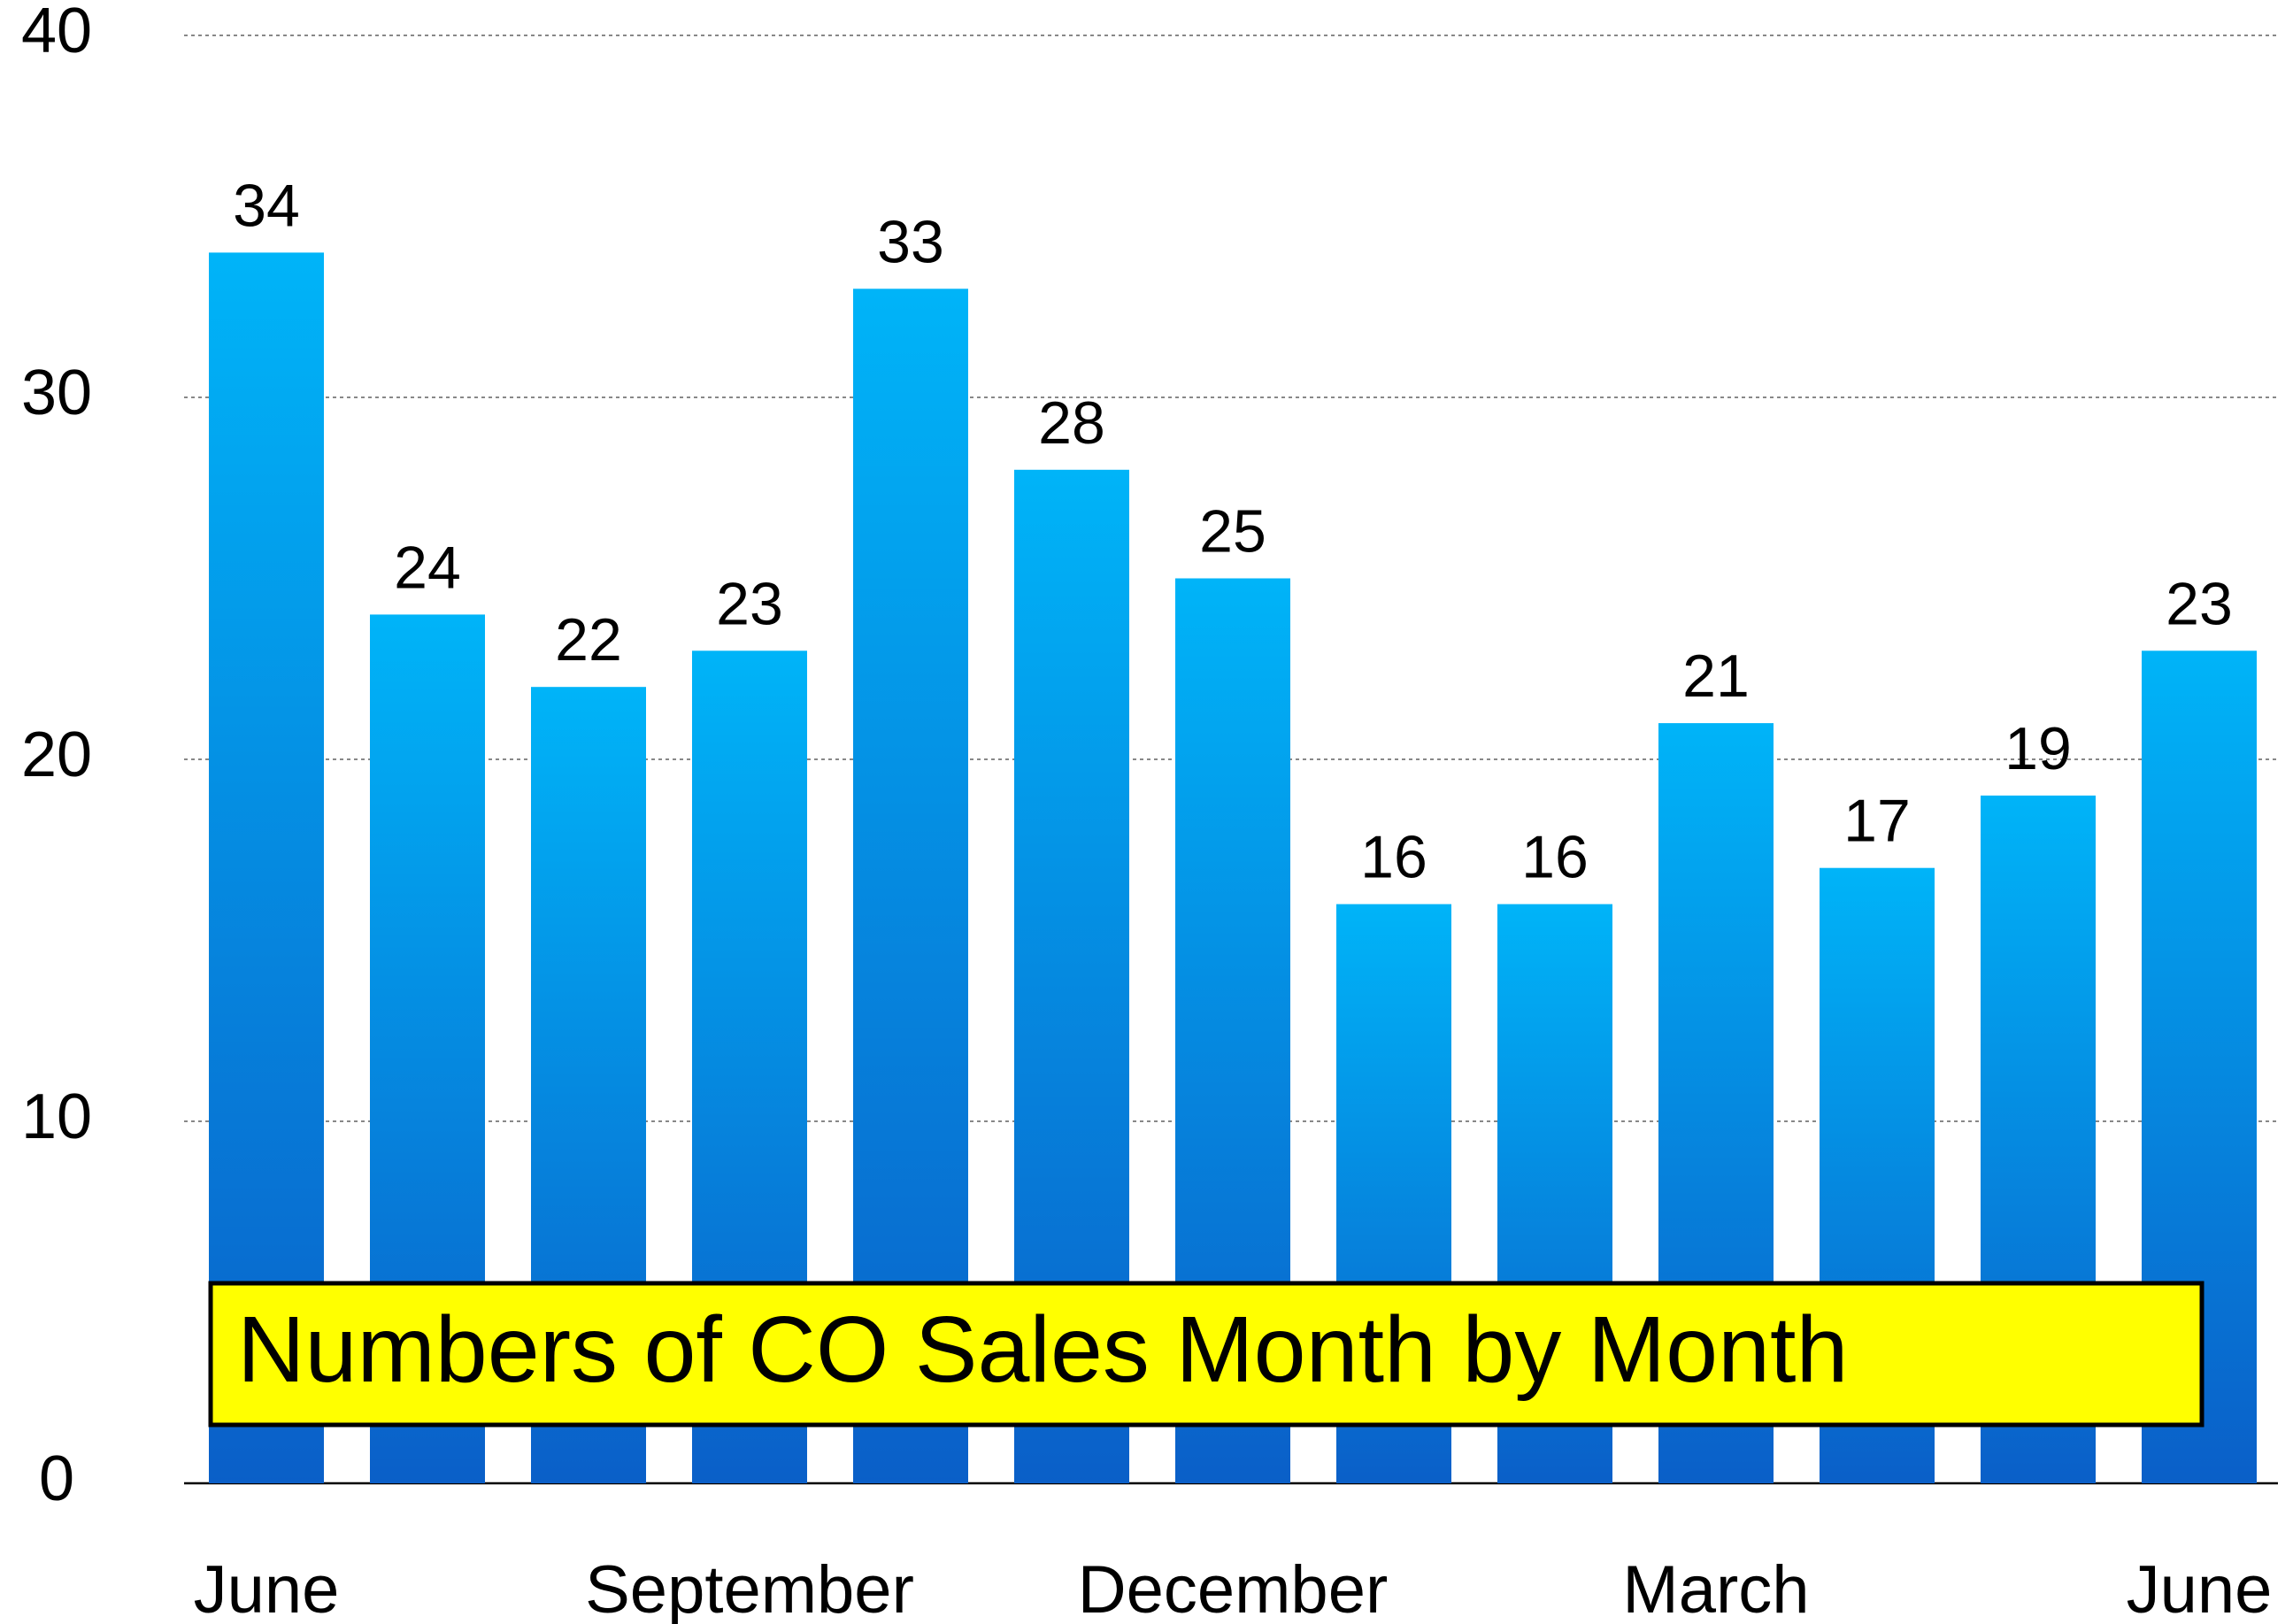 Image resolution: width=2293 pixels, height=1624 pixels. Describe the element at coordinates (427, 567) in the screenshot. I see `value-label: 24` at that location.